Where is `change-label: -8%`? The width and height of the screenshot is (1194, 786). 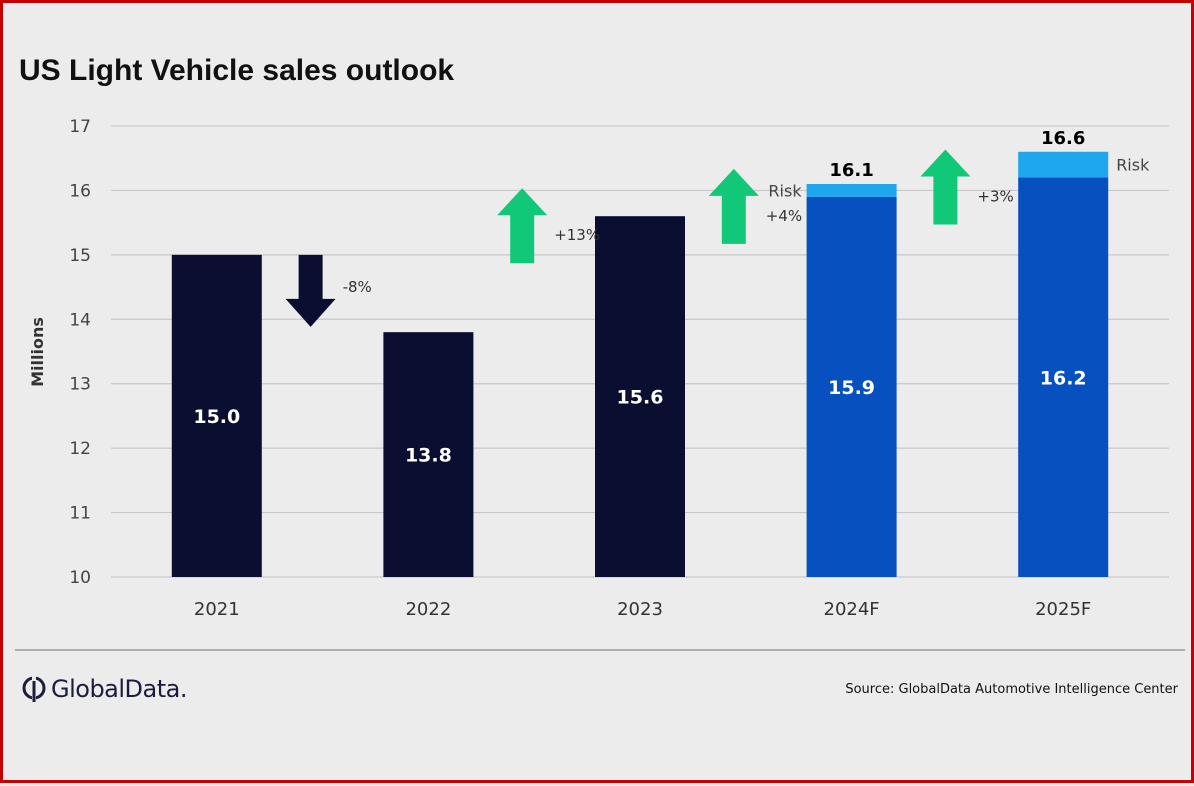 change-label: -8% is located at coordinates (357, 287).